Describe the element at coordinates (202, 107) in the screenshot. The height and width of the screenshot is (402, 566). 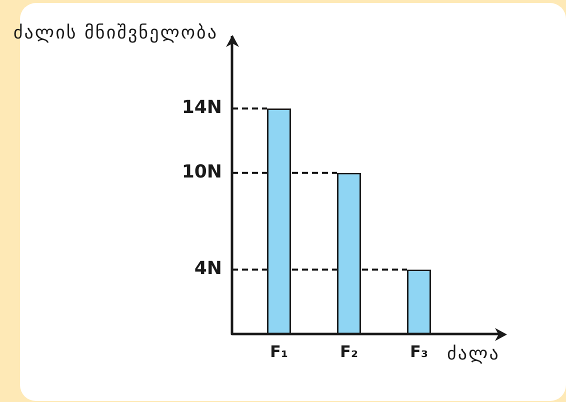
I see `y-tick-label: 14N` at that location.